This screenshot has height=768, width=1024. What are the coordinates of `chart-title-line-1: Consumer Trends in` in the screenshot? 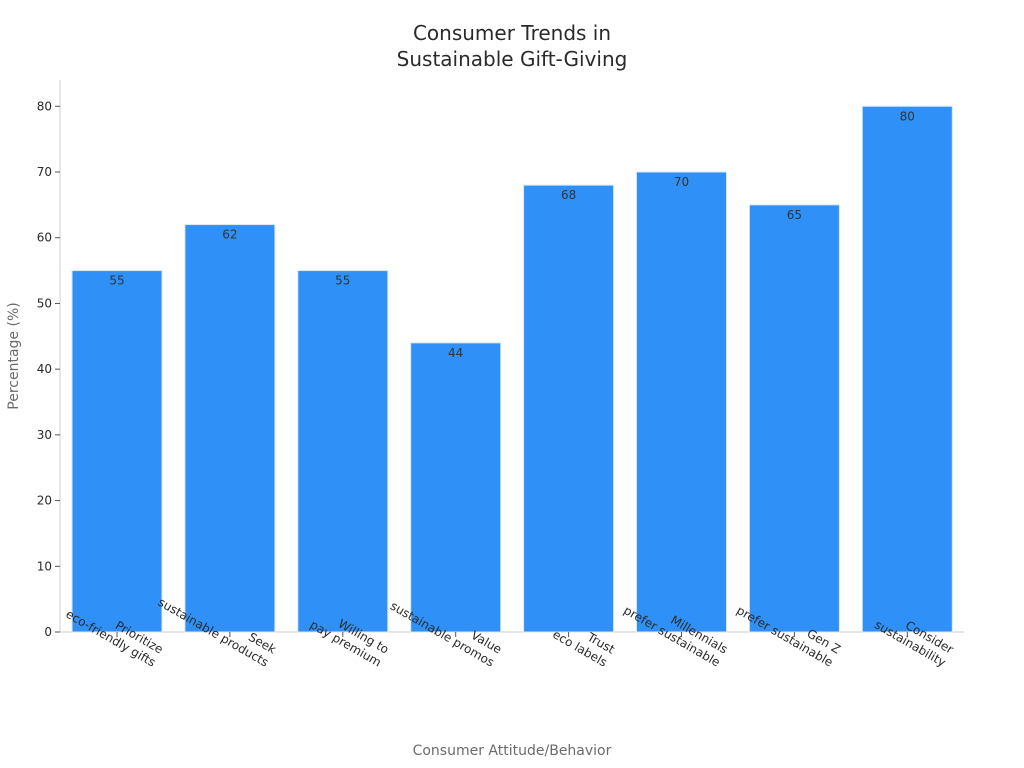 It's located at (512, 33).